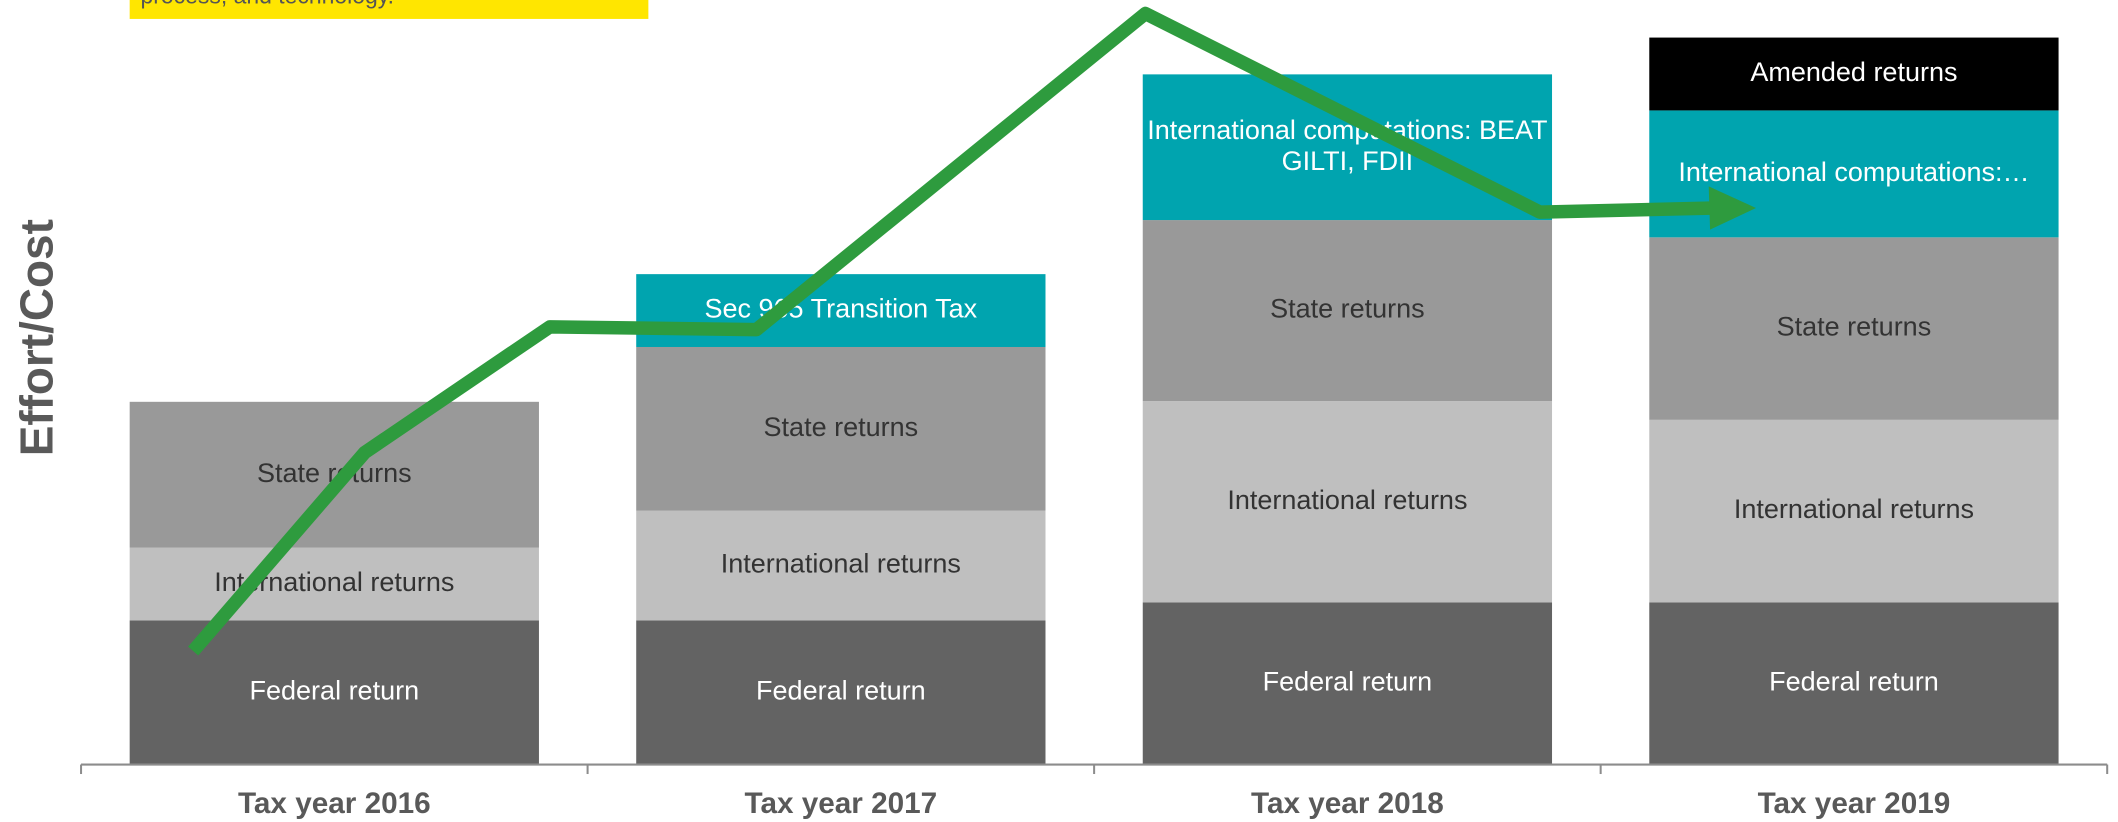 This screenshot has width=2118, height=822. What do you see at coordinates (1348, 161) in the screenshot?
I see `segment-label: GILTI, FDII` at bounding box center [1348, 161].